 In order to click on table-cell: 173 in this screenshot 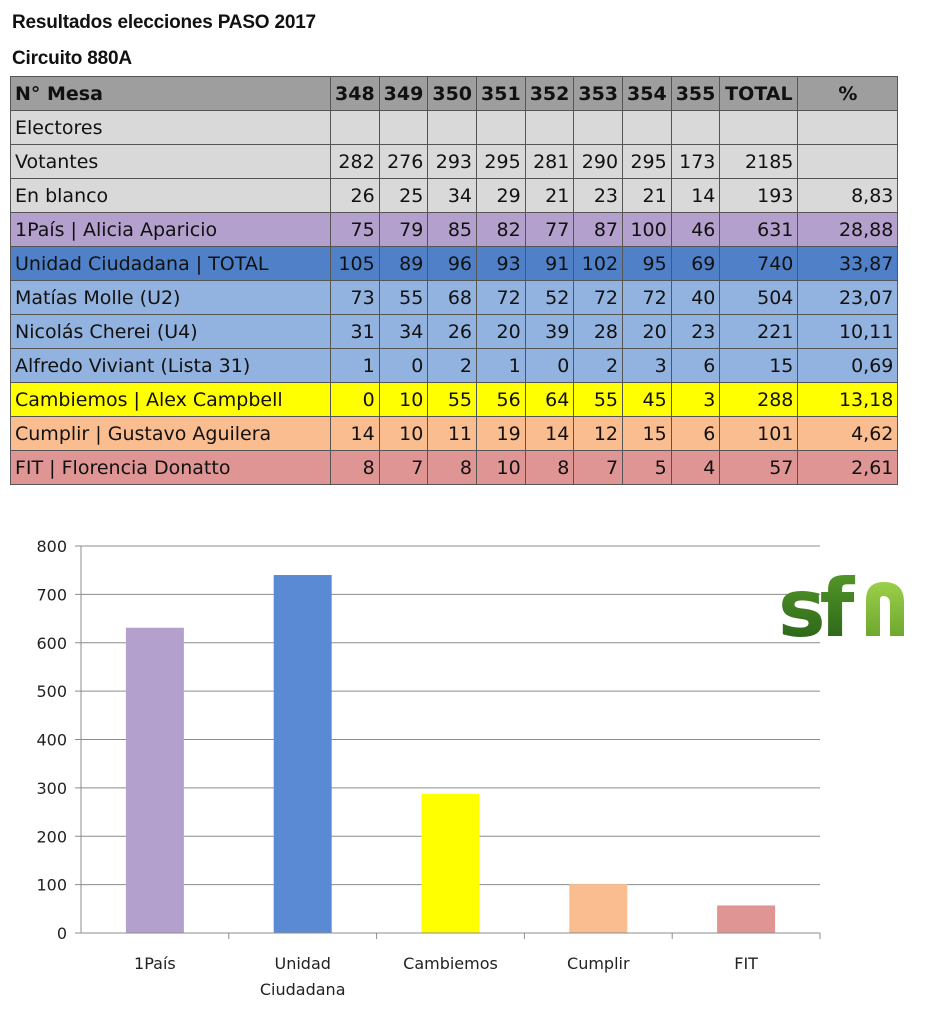, I will do `click(695, 161)`.